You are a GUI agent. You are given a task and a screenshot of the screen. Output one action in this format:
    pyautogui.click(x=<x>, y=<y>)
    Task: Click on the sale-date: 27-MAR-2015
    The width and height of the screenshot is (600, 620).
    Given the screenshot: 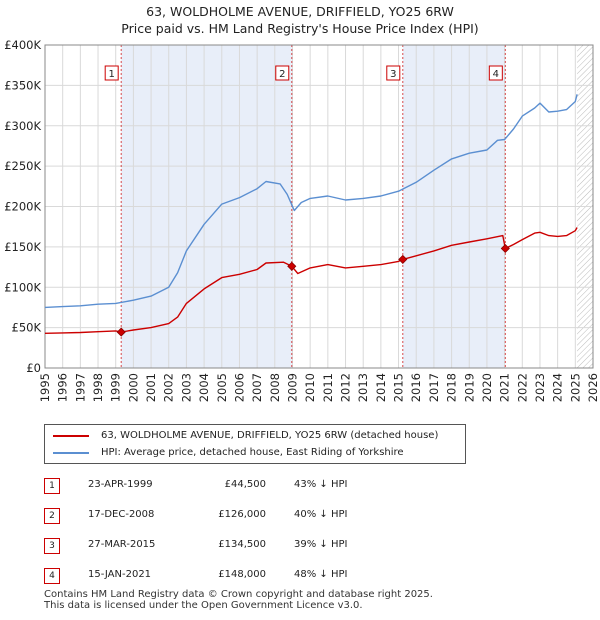 What is the action you would take?
    pyautogui.click(x=122, y=544)
    